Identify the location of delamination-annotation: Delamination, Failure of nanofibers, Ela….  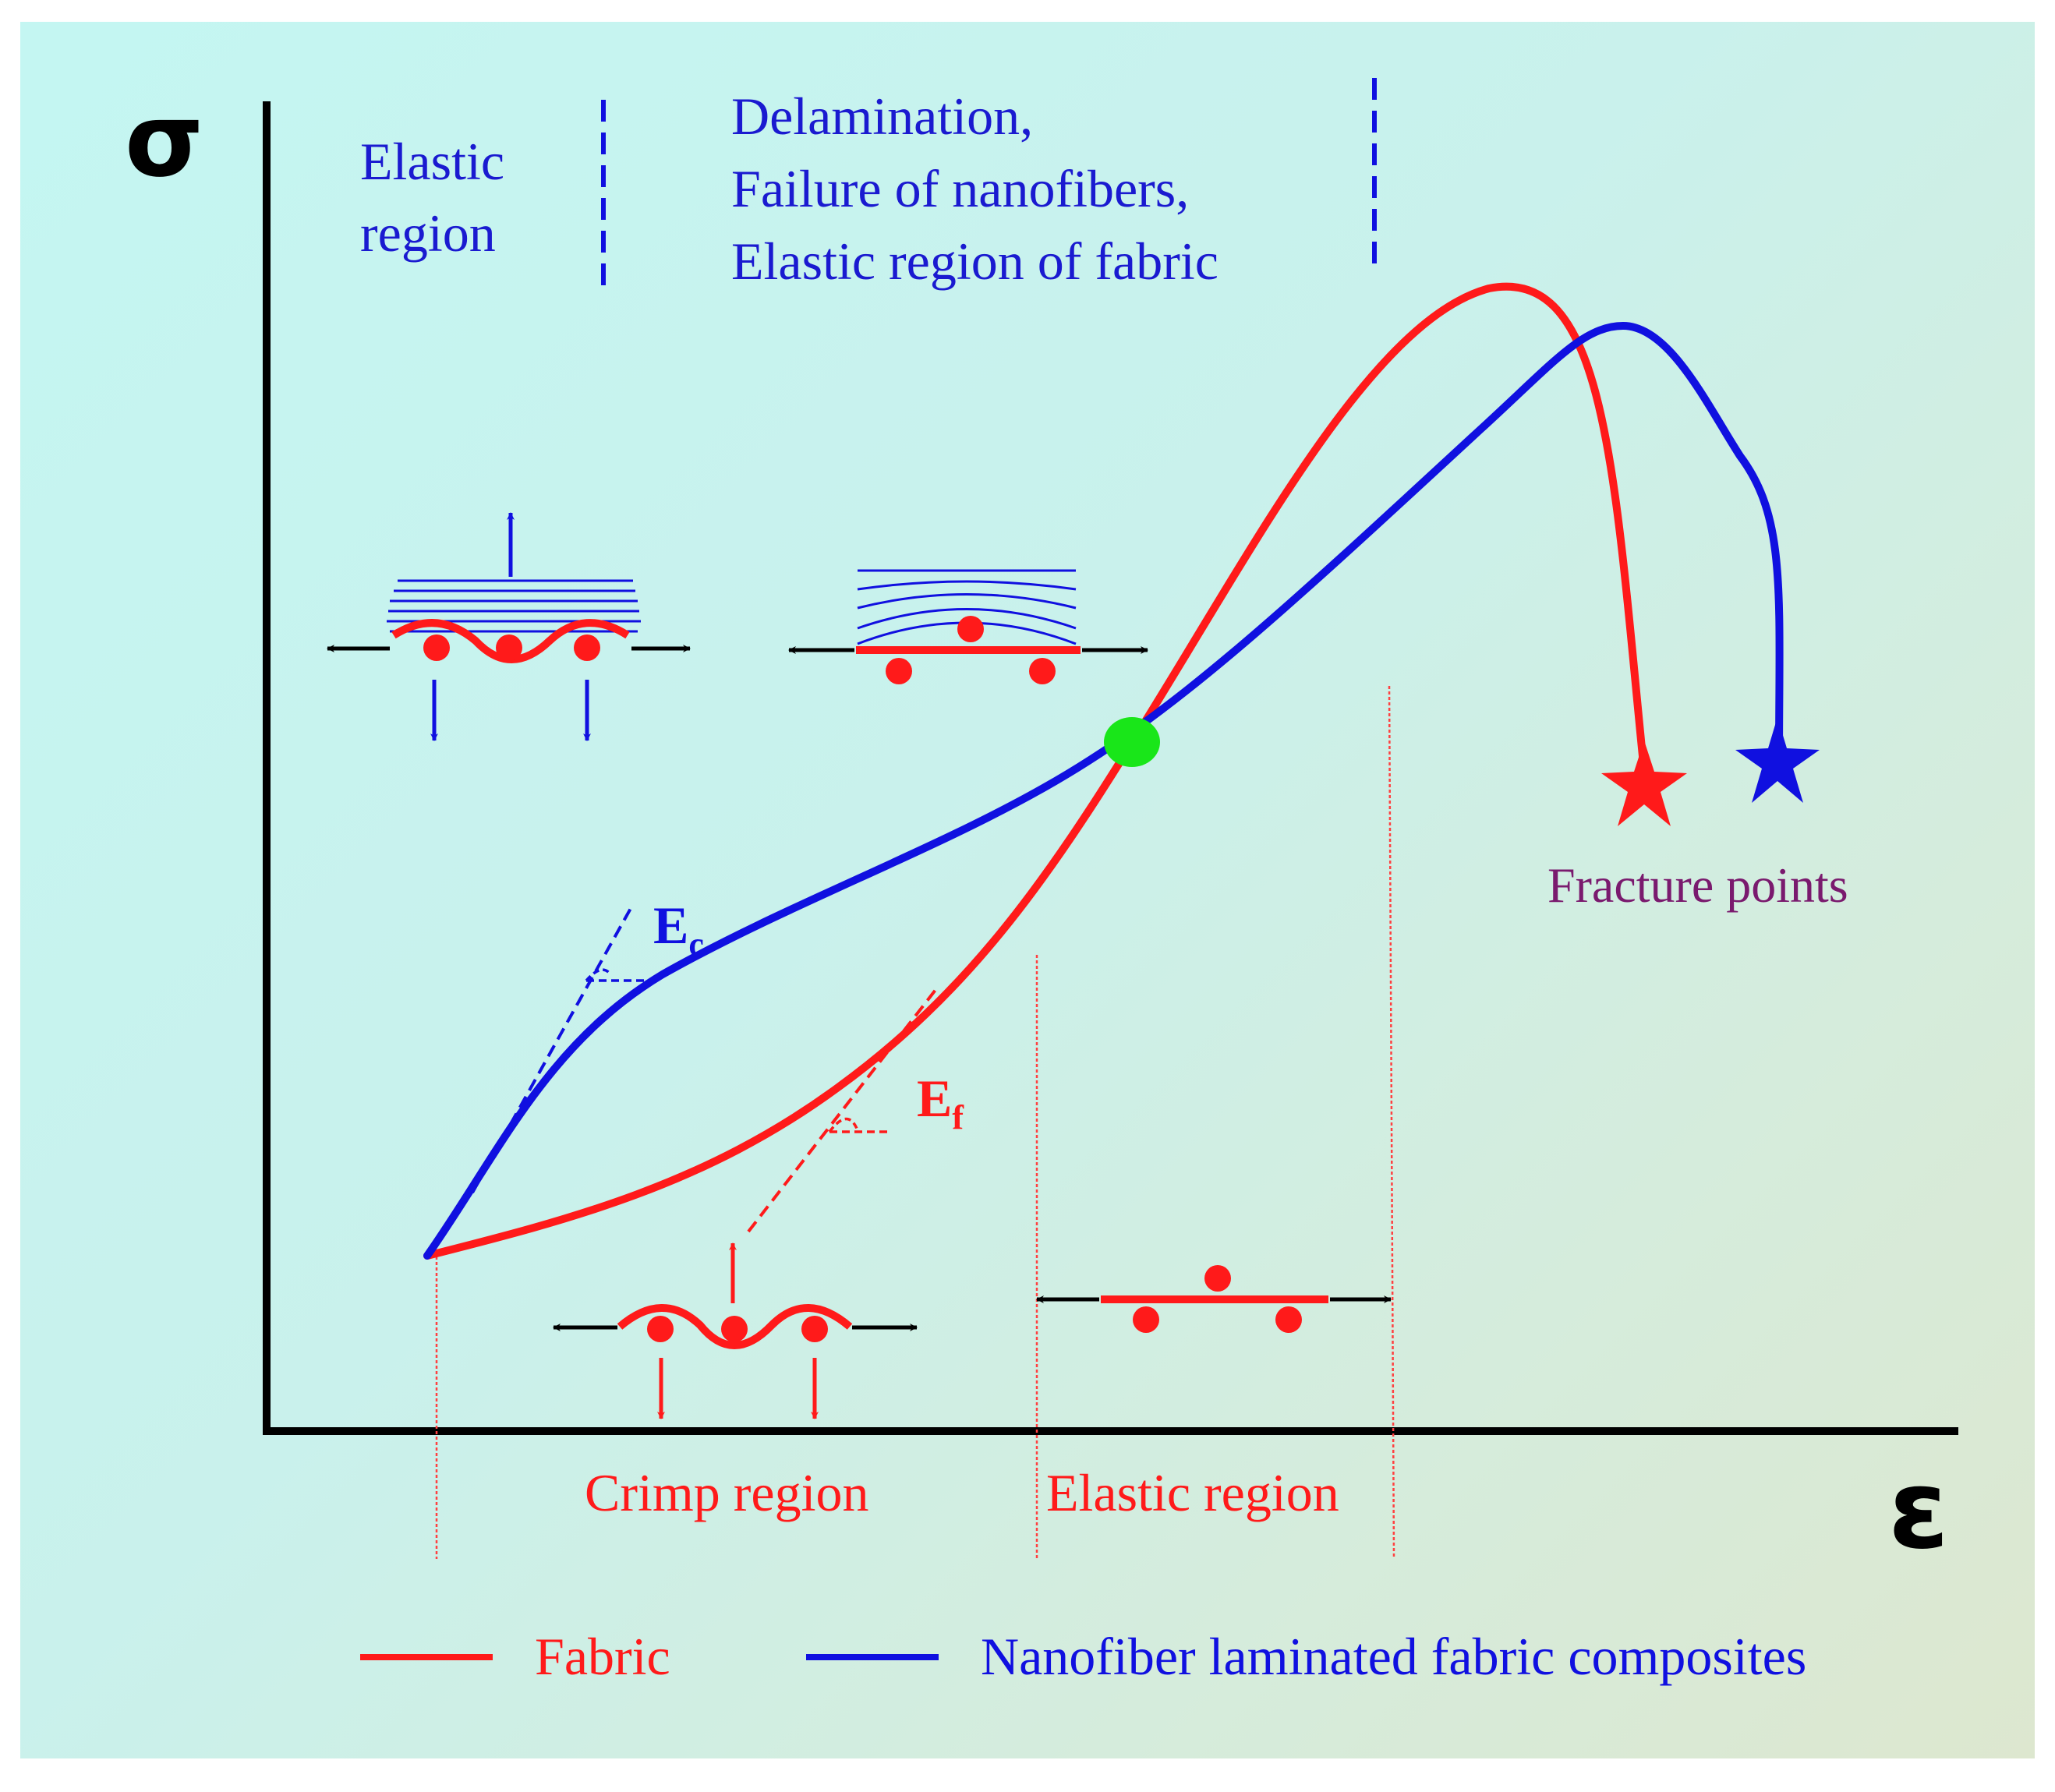
(975, 189).